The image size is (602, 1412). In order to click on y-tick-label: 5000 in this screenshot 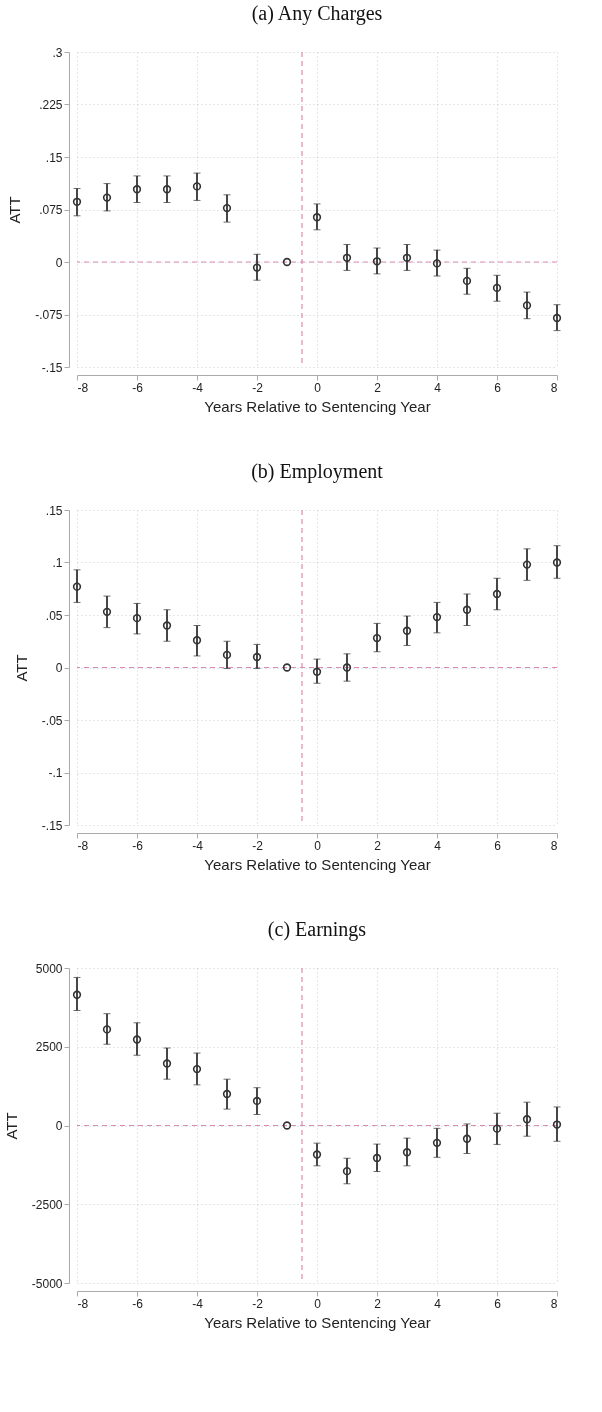, I will do `click(49, 968)`.